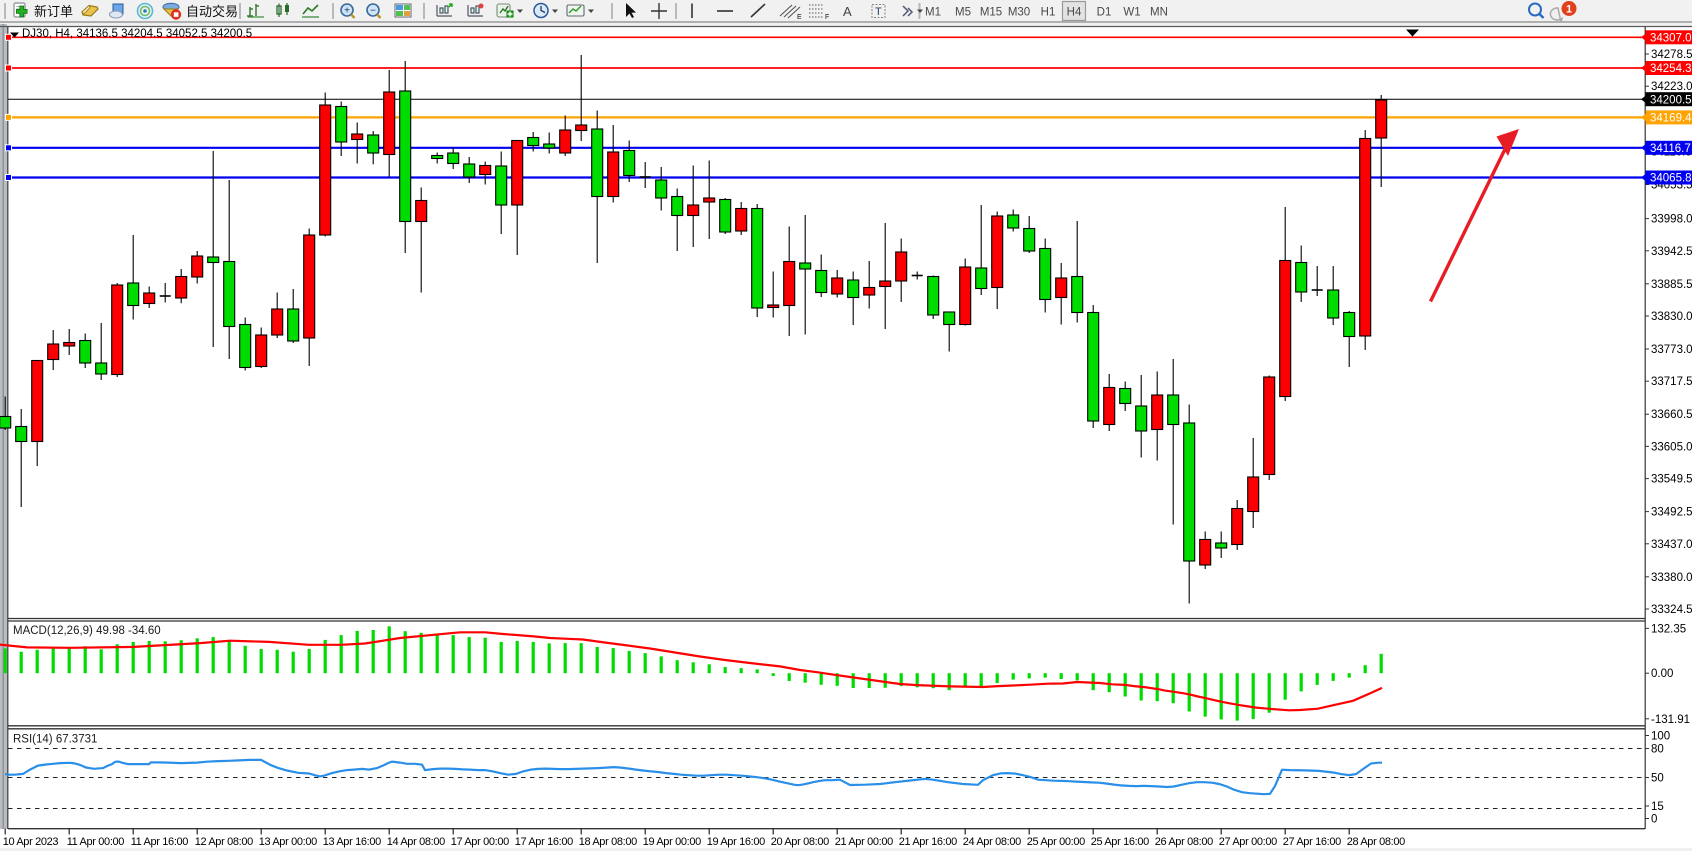 This screenshot has width=1692, height=851. I want to click on svg-text: E, so click(799, 17).